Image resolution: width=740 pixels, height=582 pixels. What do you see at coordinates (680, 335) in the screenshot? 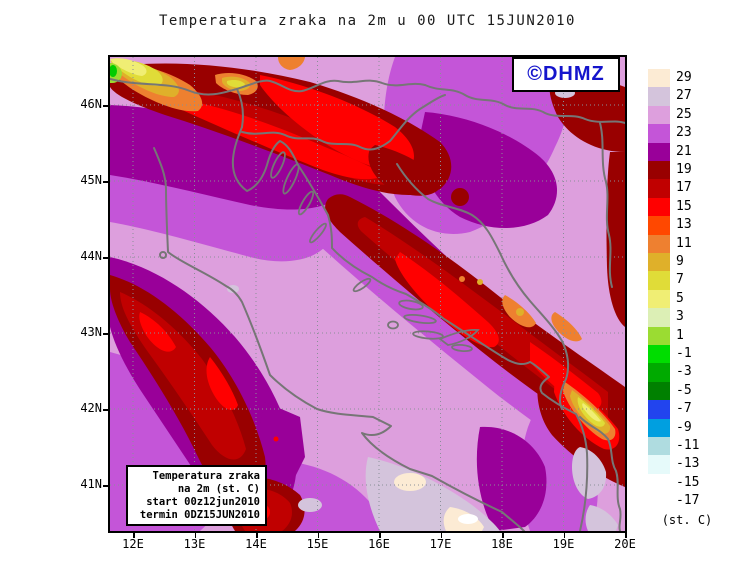
I see `colorbar-tick-1: 1` at bounding box center [680, 335].